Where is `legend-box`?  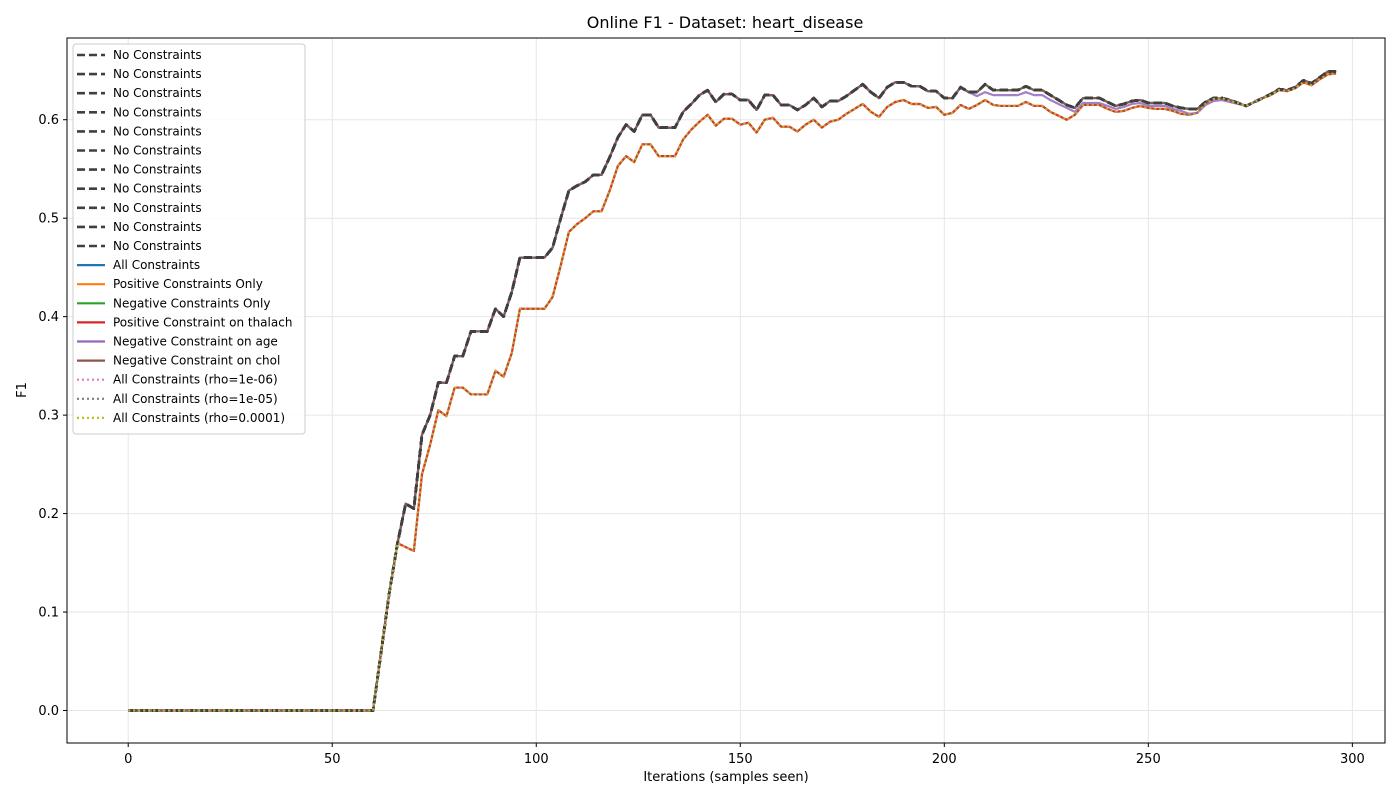
legend-box is located at coordinates (189, 239).